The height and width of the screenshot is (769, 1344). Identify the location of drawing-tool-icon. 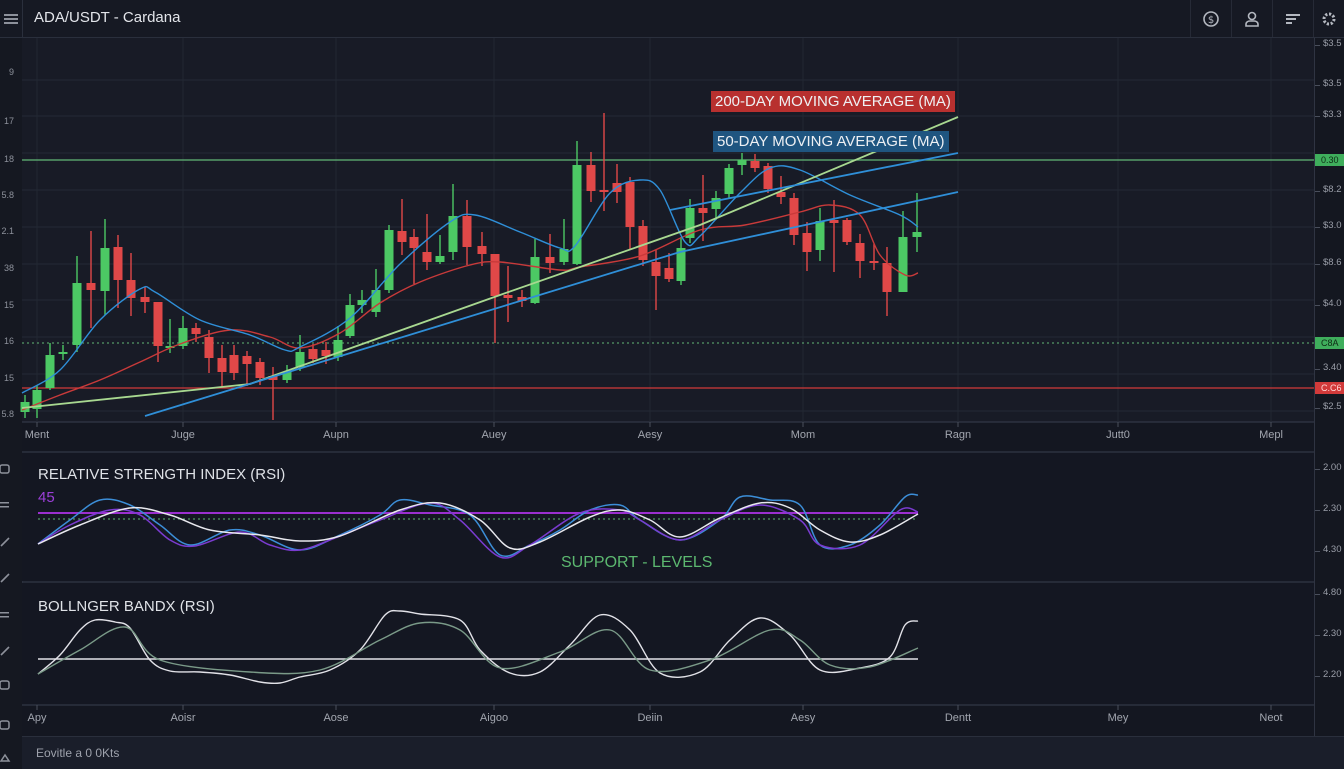
(7, 469).